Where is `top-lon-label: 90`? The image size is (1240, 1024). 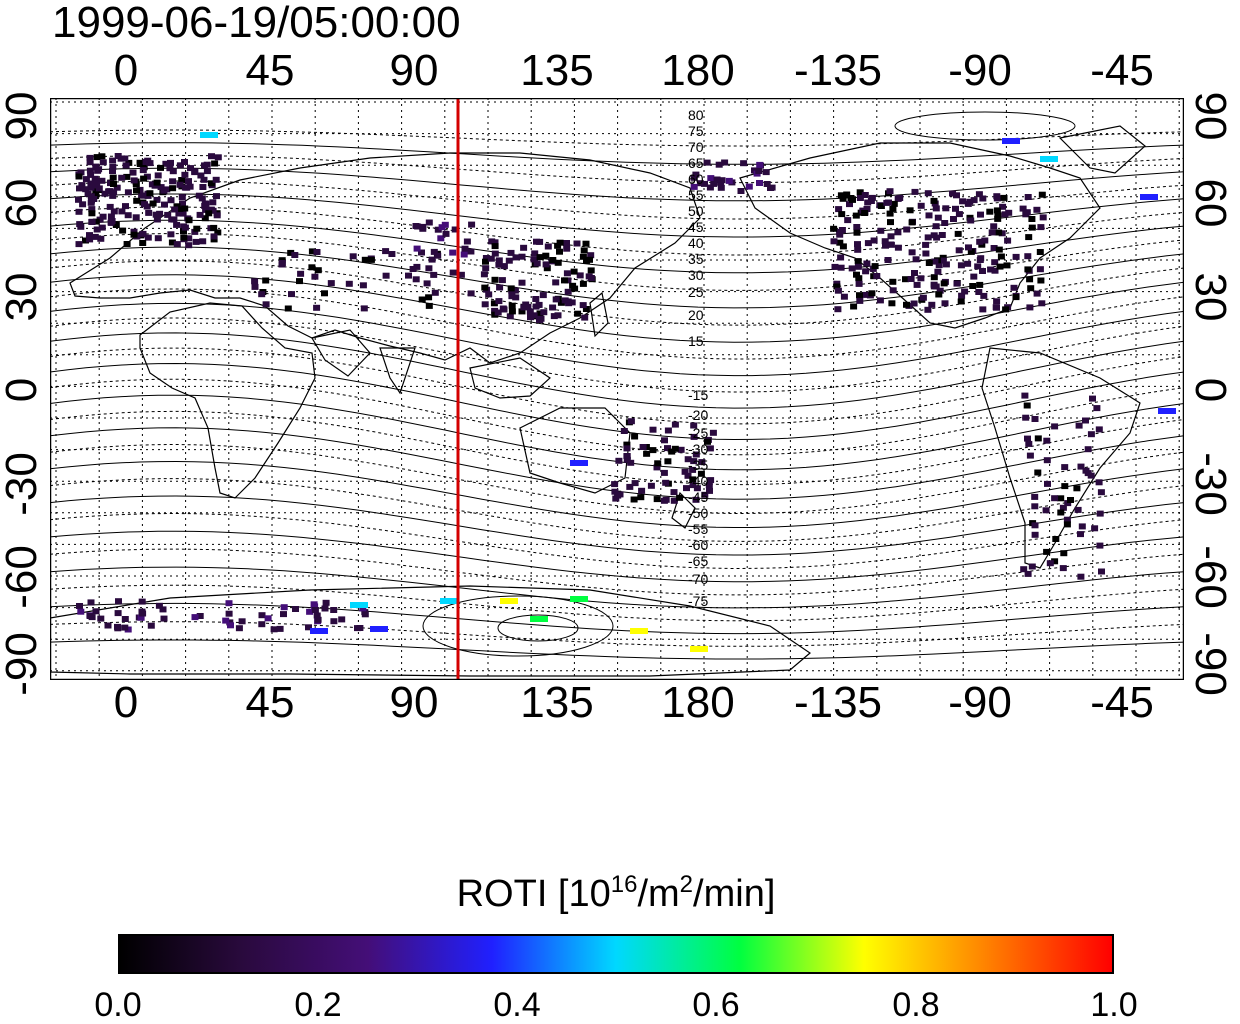
top-lon-label: 90 is located at coordinates (414, 70).